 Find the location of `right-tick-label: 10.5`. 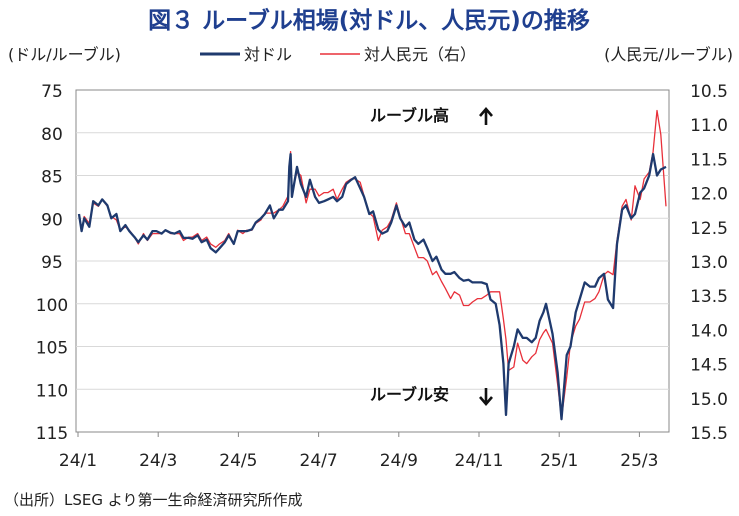

right-tick-label: 10.5 is located at coordinates (709, 92).